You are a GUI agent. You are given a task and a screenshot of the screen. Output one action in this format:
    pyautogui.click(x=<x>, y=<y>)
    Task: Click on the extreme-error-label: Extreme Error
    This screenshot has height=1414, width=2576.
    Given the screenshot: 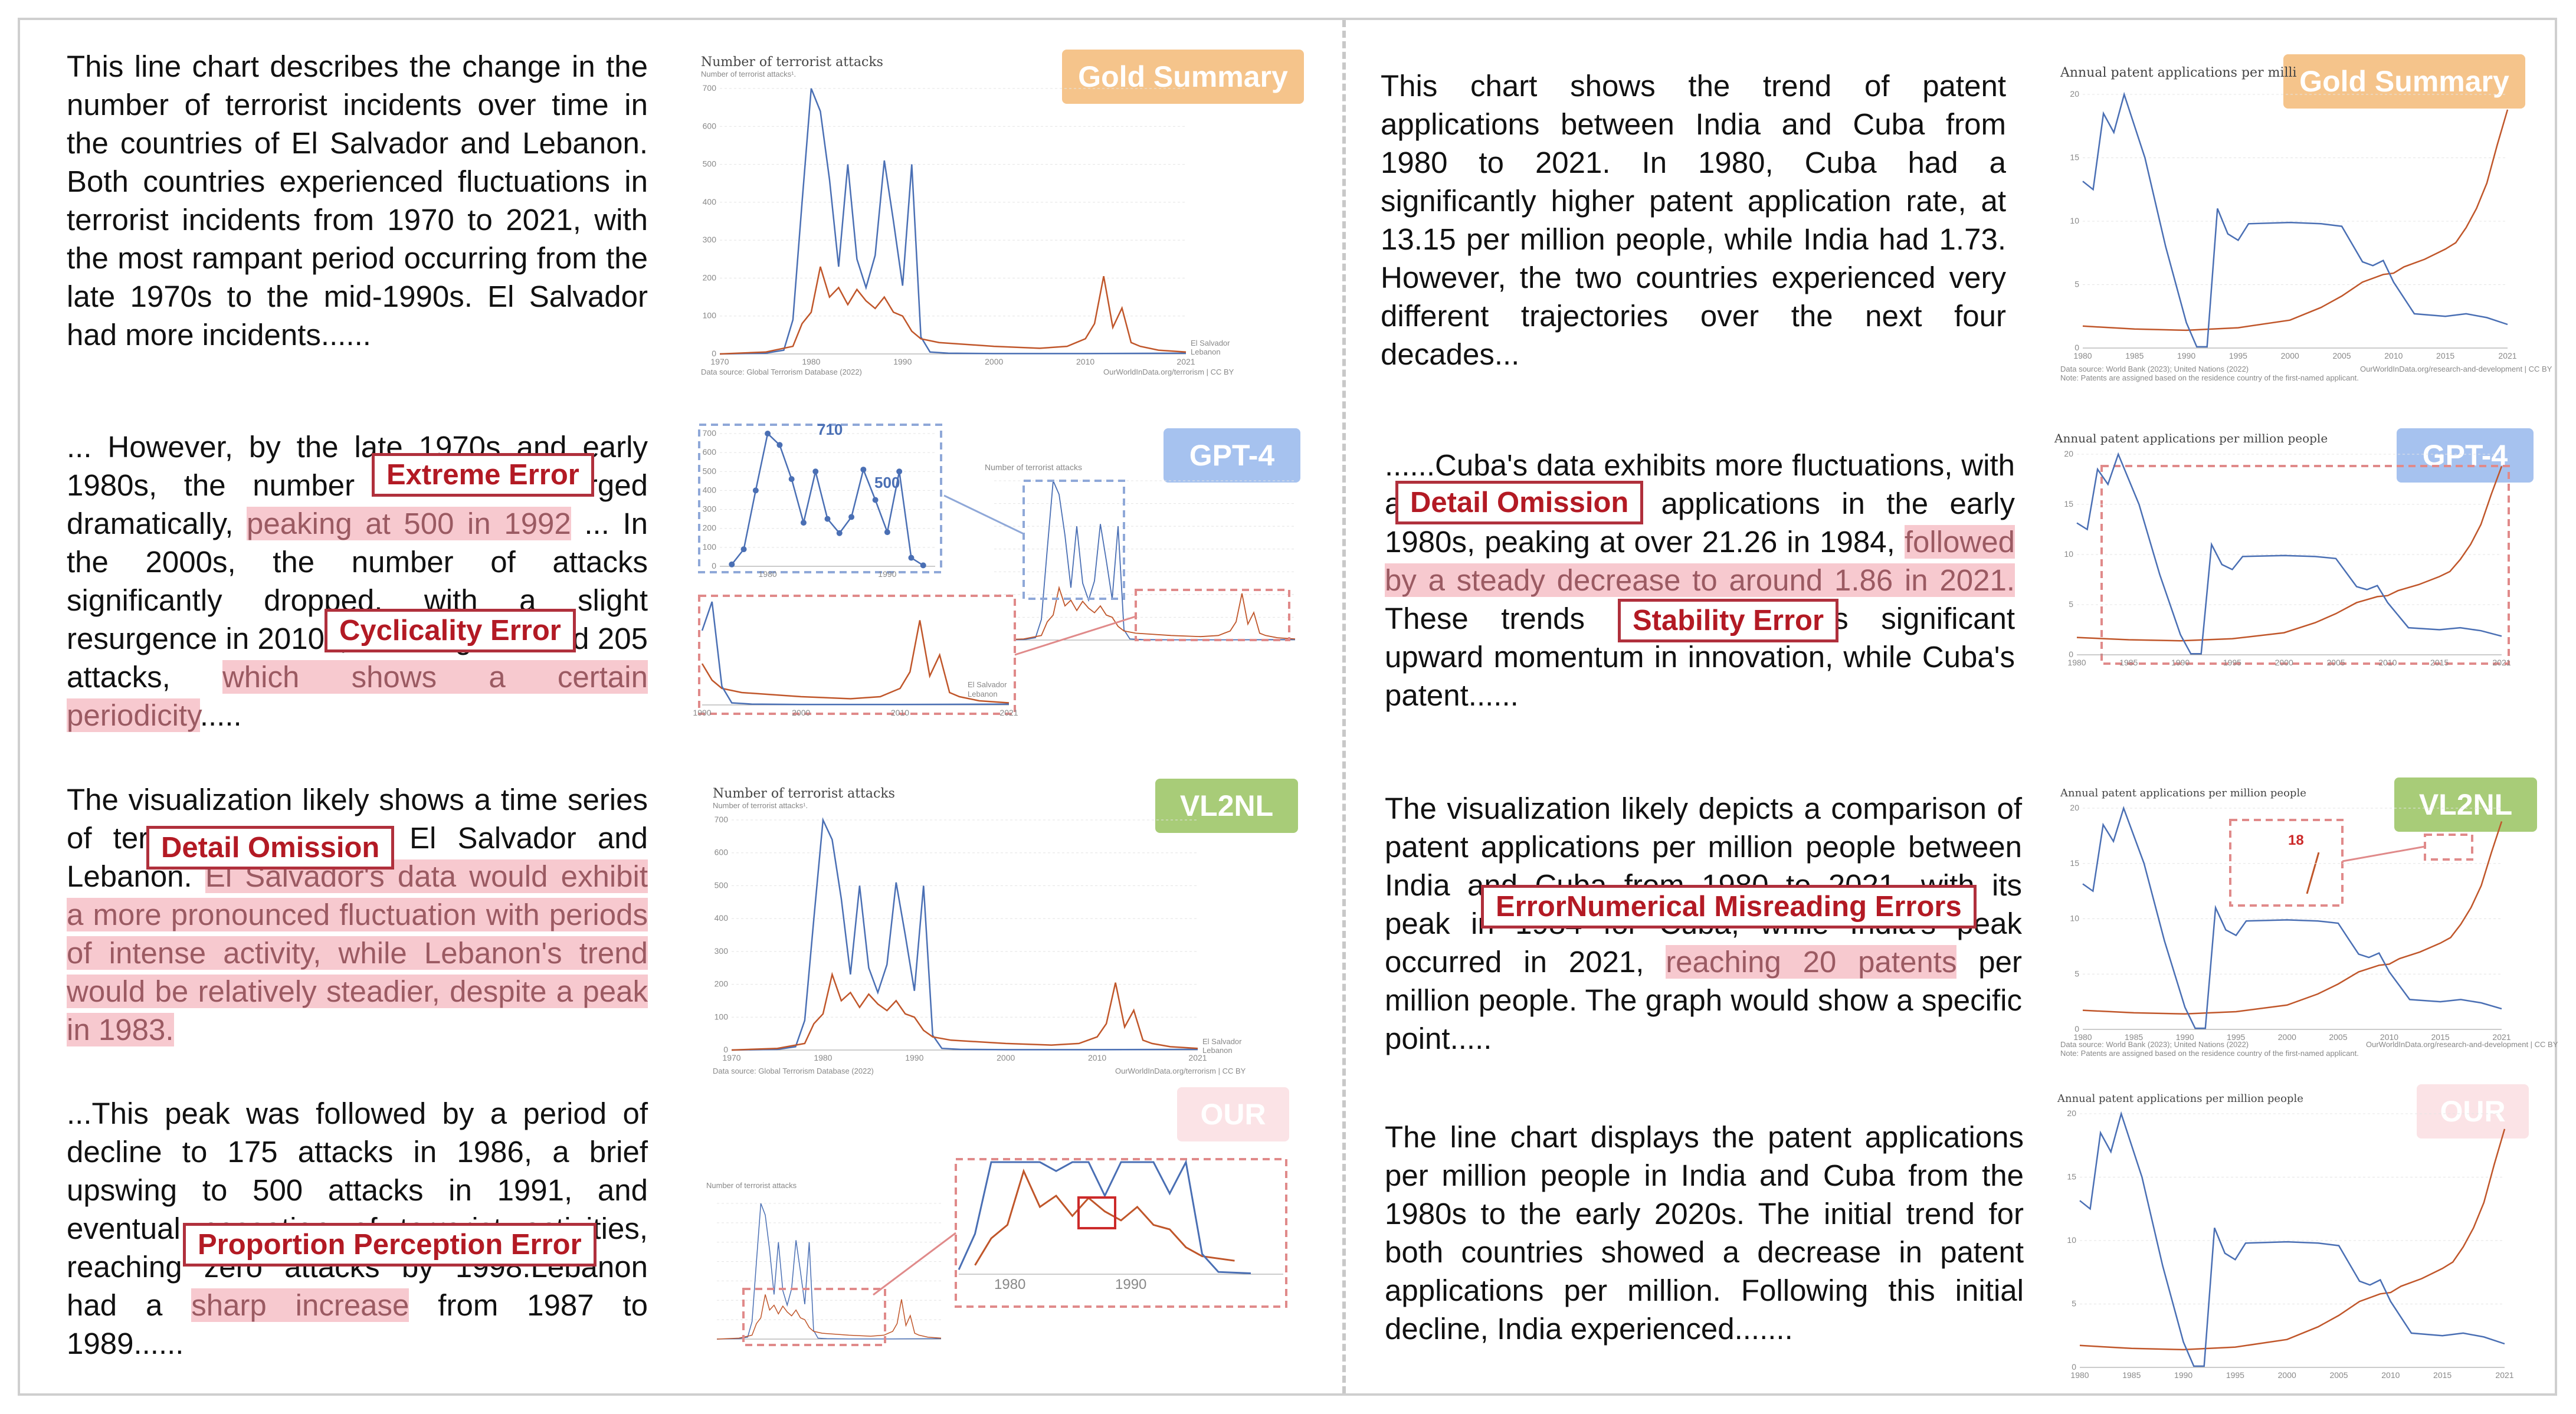 What is the action you would take?
    pyautogui.click(x=483, y=475)
    